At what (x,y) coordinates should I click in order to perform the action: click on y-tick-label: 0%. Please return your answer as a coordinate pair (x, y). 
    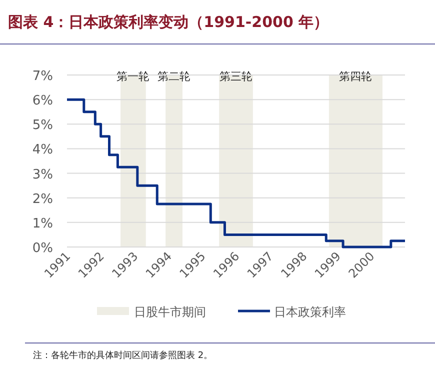
    Looking at the image, I should click on (42, 248).